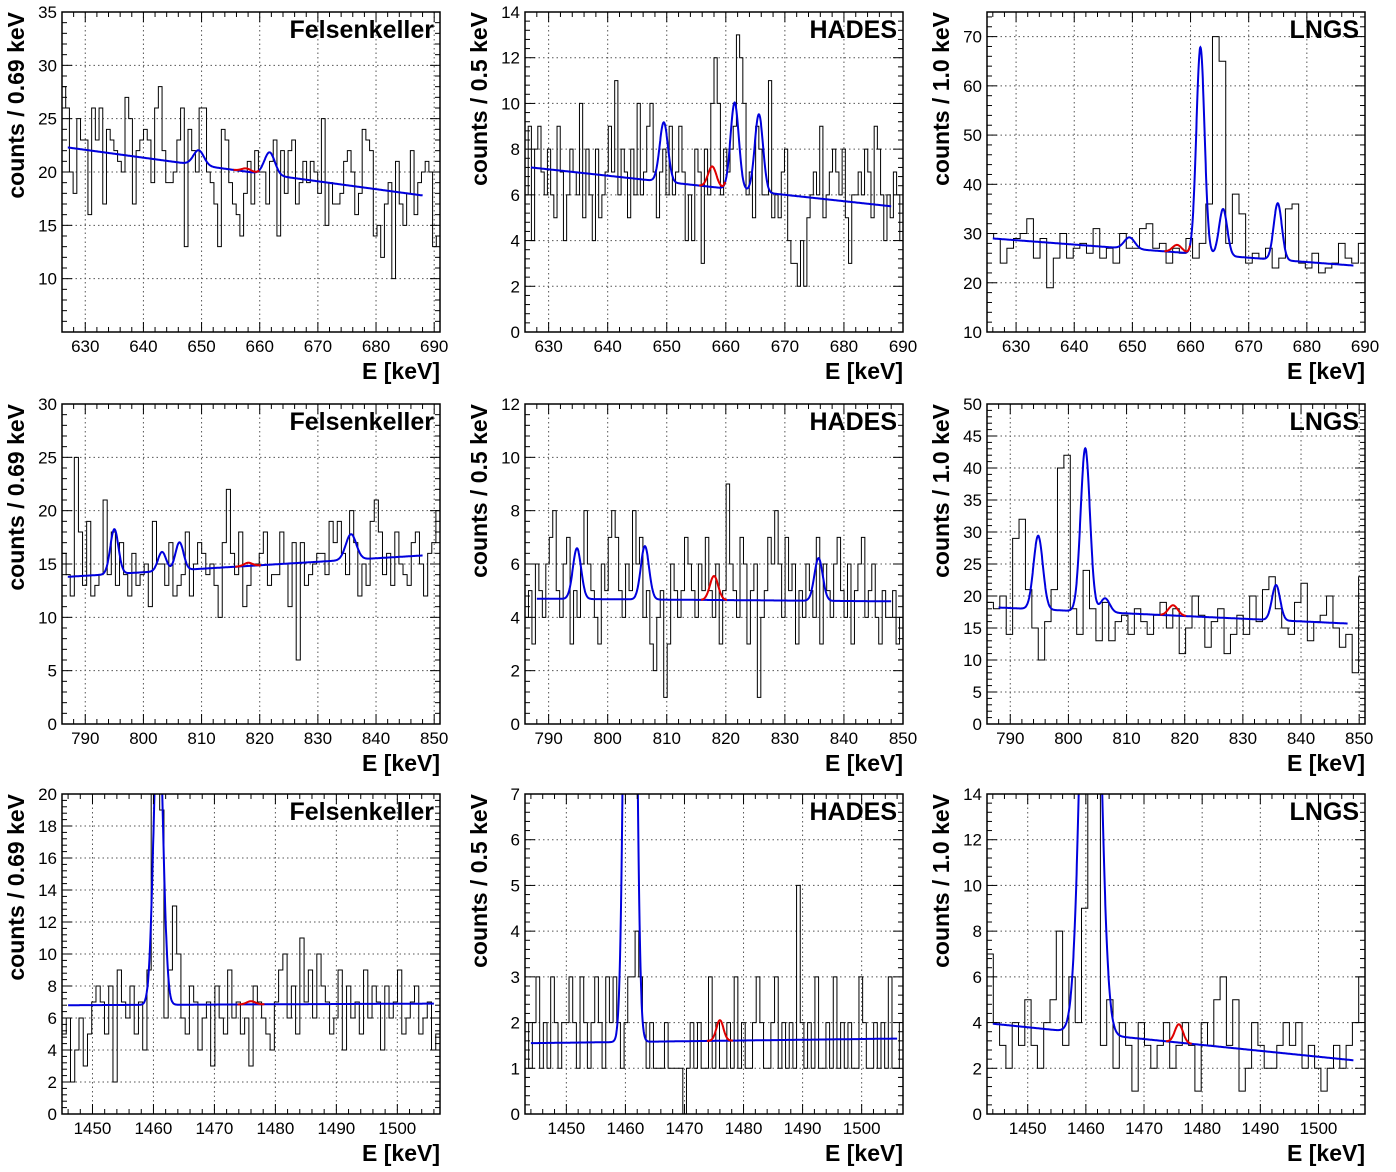 The height and width of the screenshot is (1172, 1396). I want to click on x-tick-label: 1500, so click(1319, 1128).